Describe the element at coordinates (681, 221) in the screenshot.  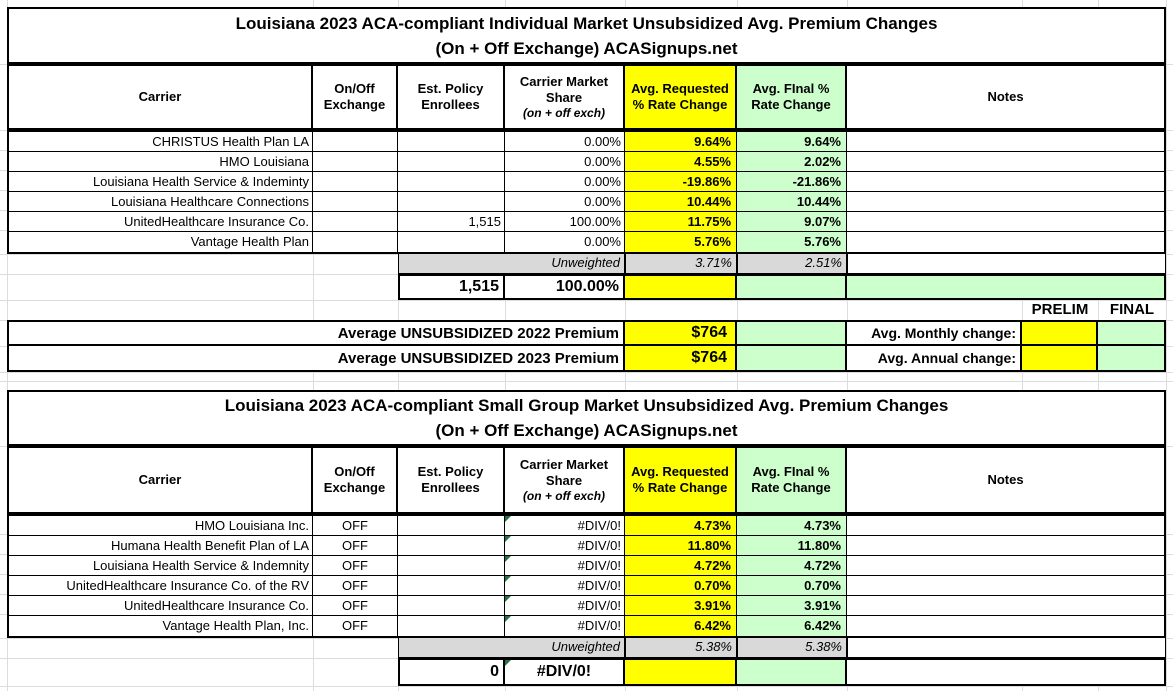
I see `cell-requested-rate: 11.75%` at that location.